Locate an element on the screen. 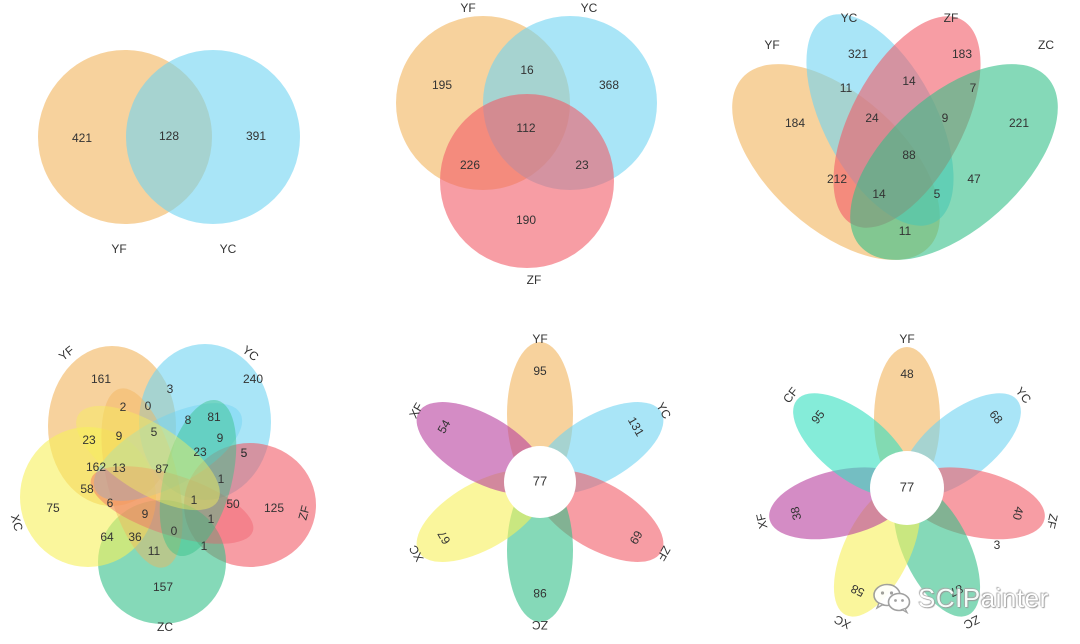 The image size is (1080, 644). venn4-region-yf: 184 is located at coordinates (795, 123).